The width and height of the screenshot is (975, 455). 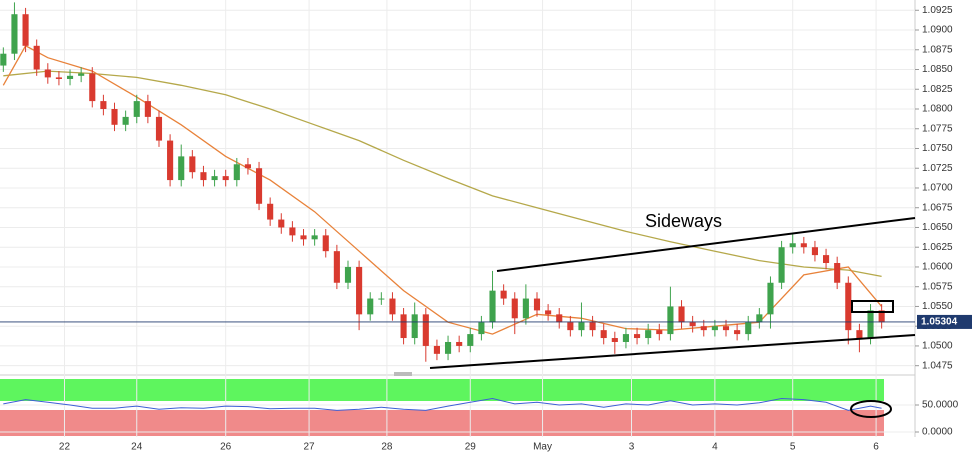 What do you see at coordinates (937, 286) in the screenshot?
I see `y-tick-label: 1.0575` at bounding box center [937, 286].